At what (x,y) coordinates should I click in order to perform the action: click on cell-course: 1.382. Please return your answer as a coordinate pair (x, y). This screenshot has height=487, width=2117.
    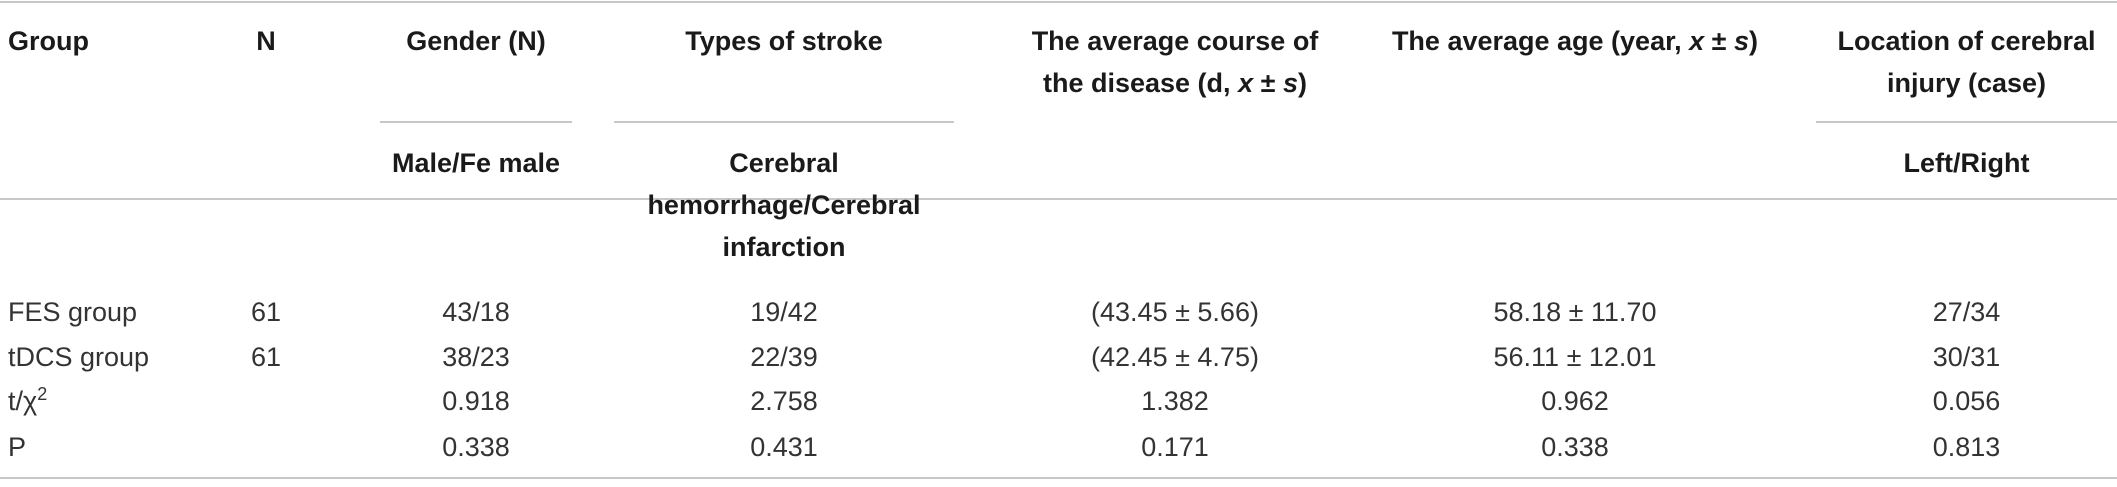
    Looking at the image, I should click on (1175, 401).